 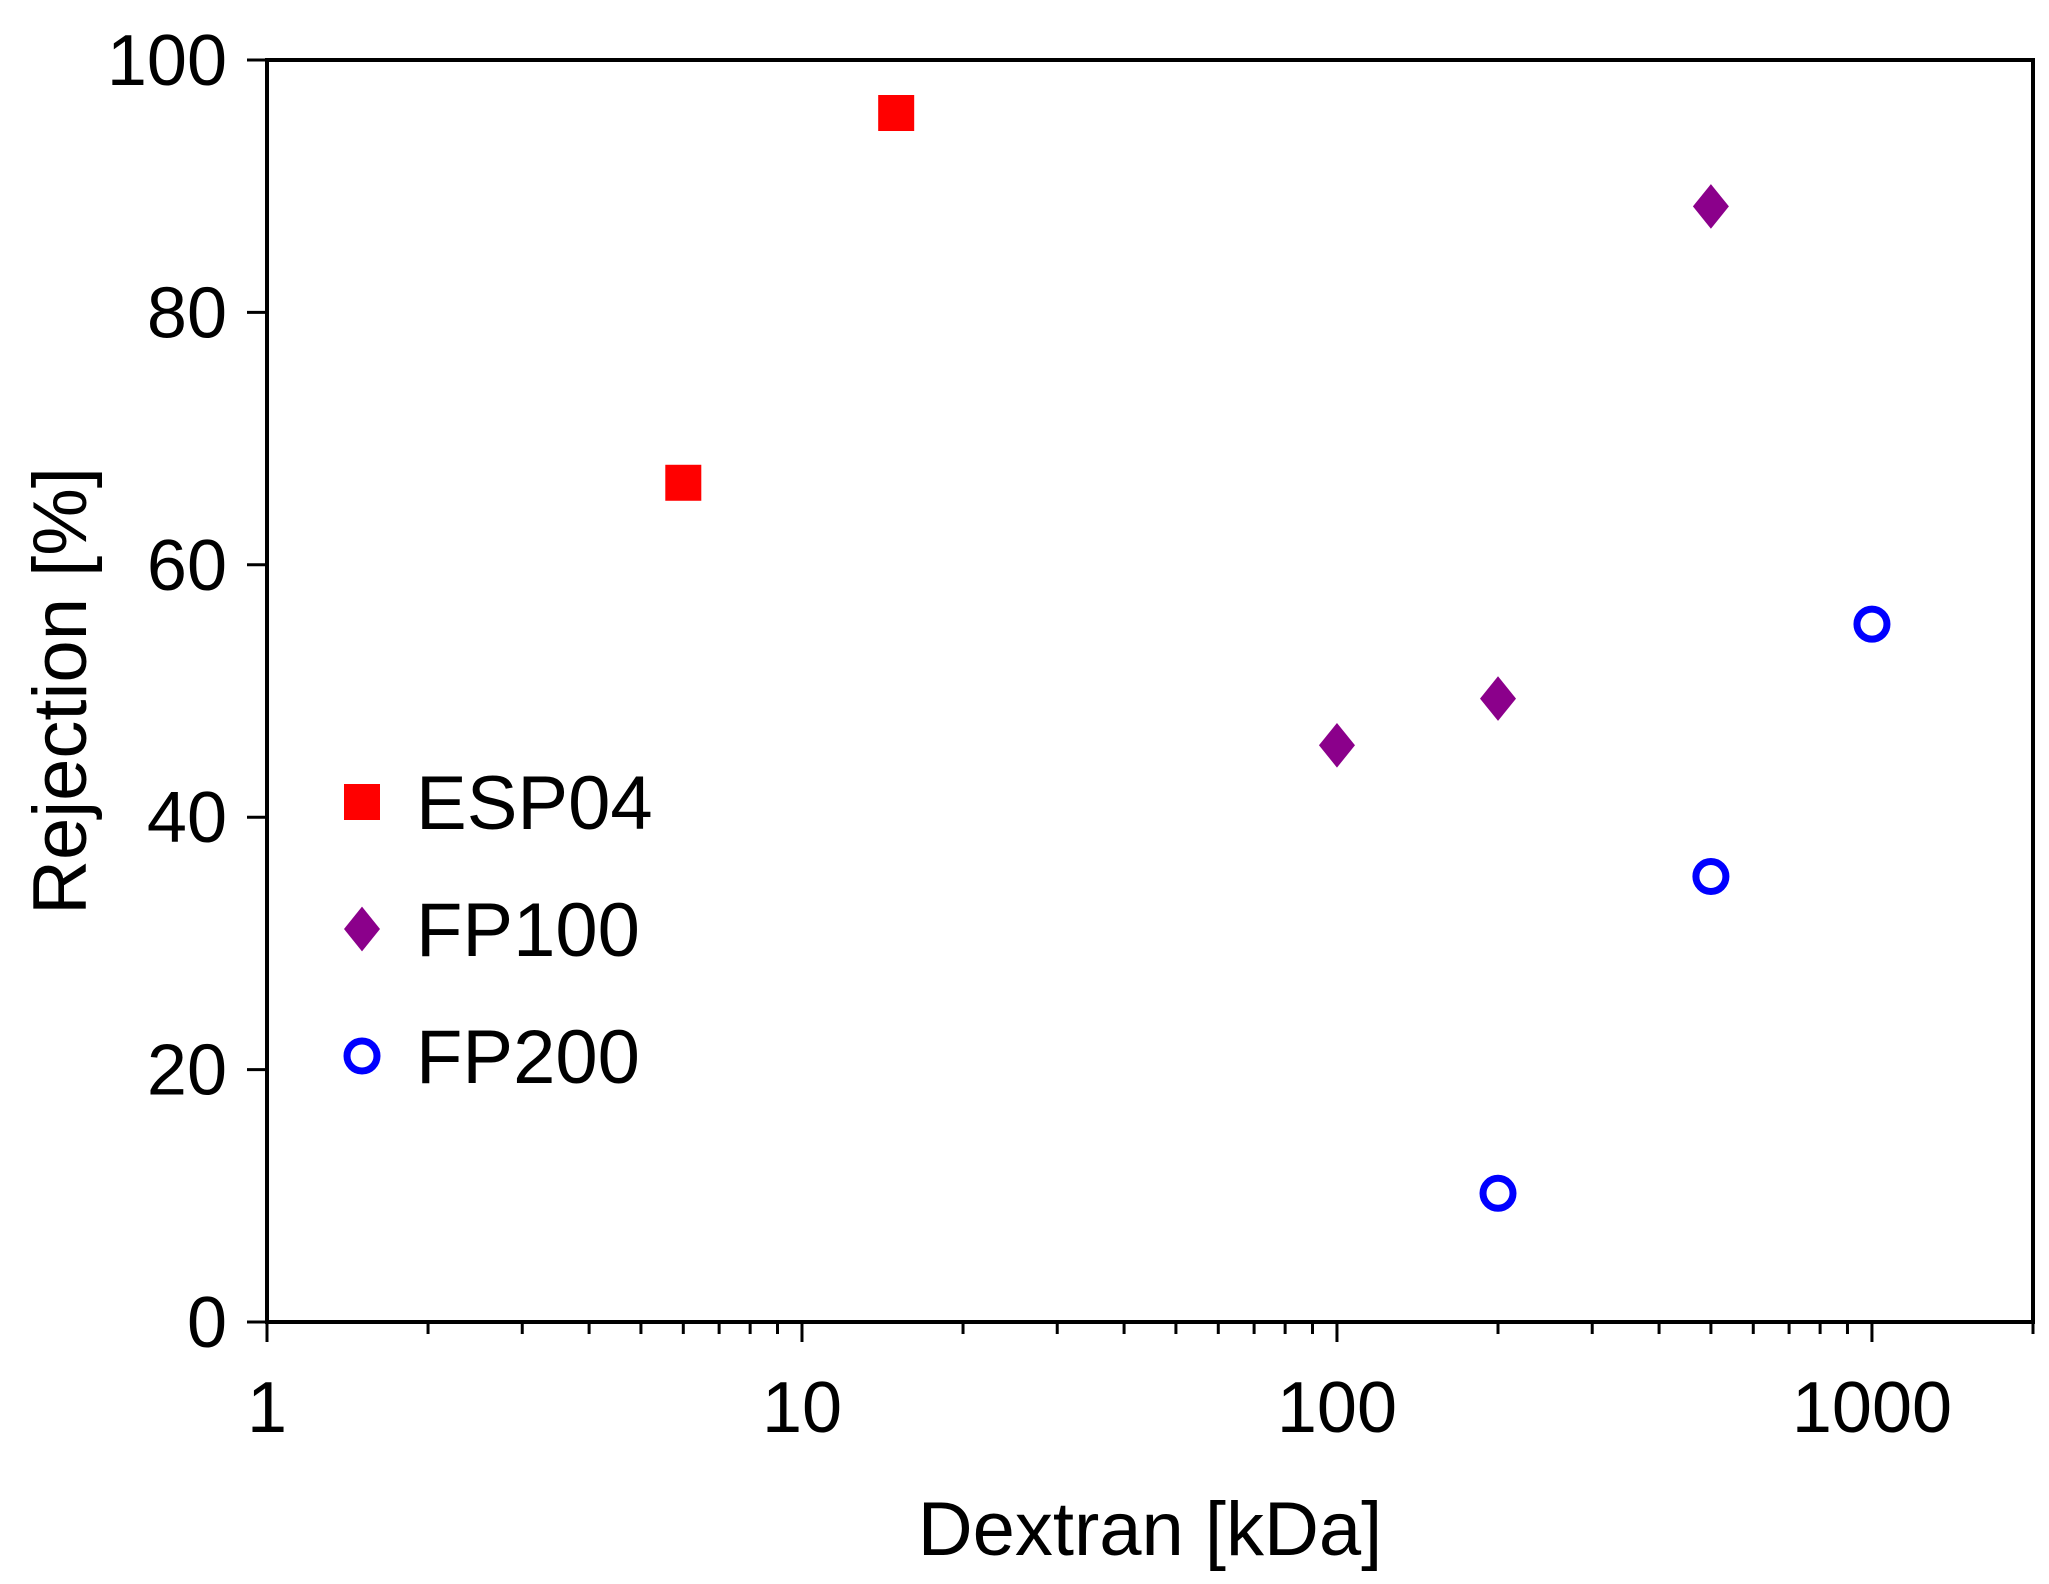 I want to click on legend-label-fp100: FP100, so click(x=528, y=930).